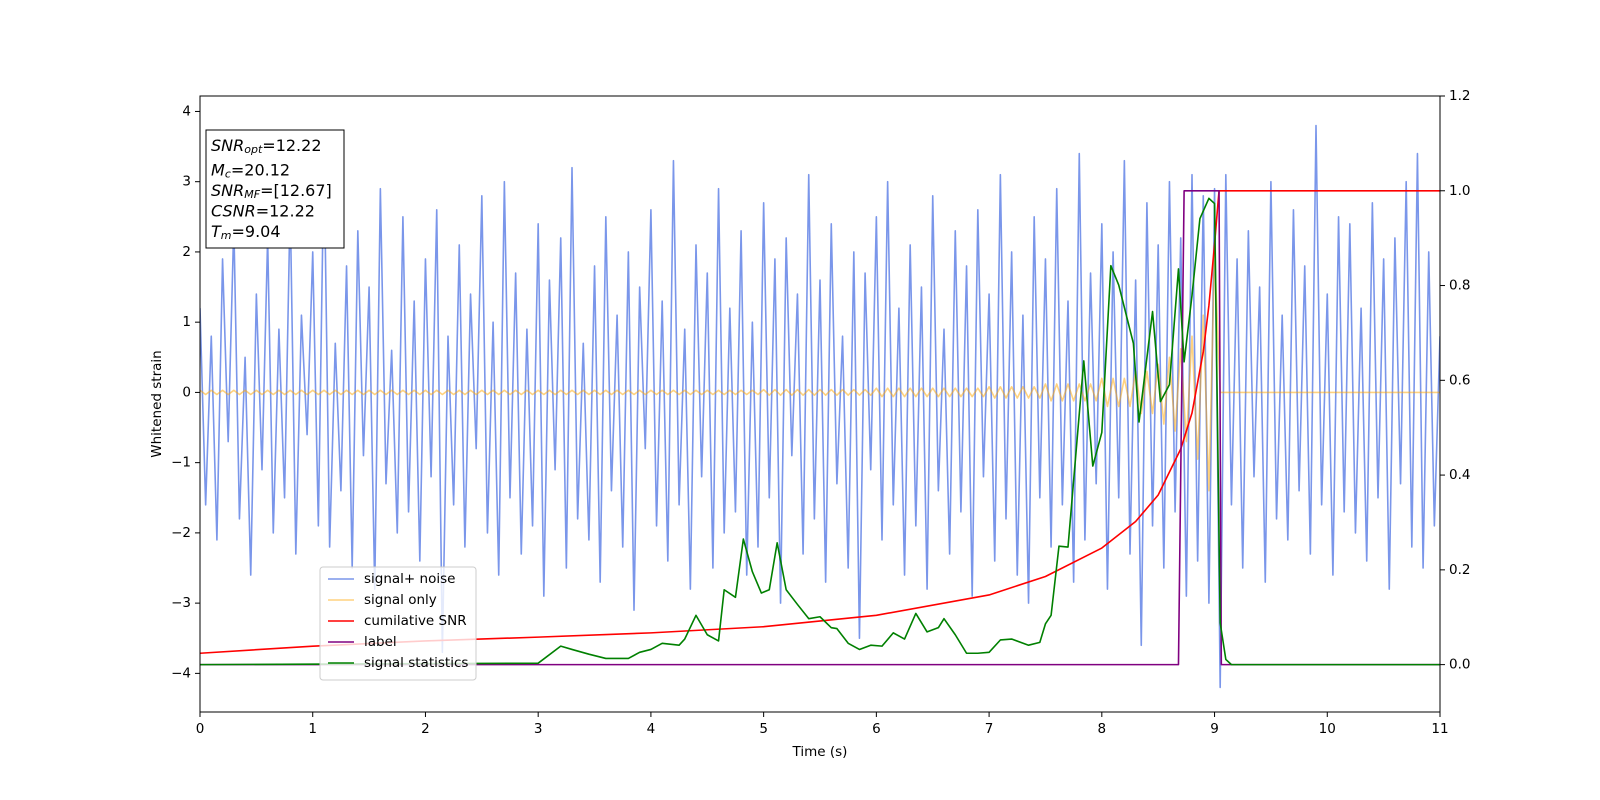 The width and height of the screenshot is (1600, 800). I want to click on y2-tick-label: 0.6, so click(1459, 380).